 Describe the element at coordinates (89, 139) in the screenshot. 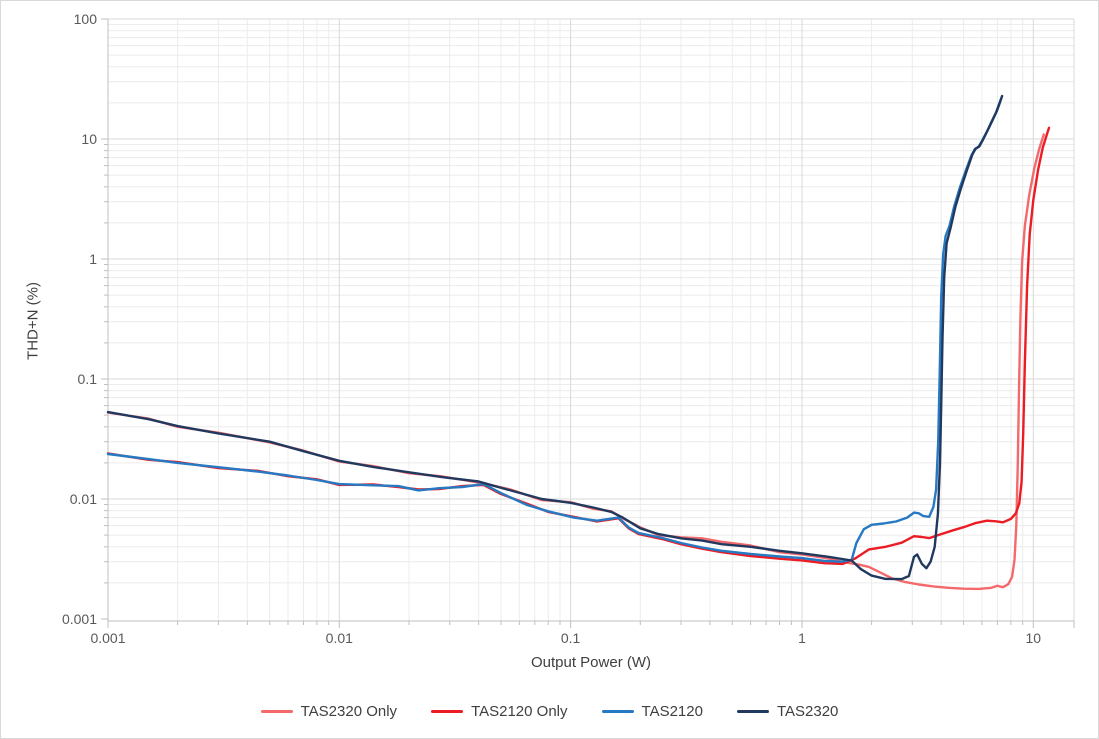

I see `y-tick-label: 10` at that location.